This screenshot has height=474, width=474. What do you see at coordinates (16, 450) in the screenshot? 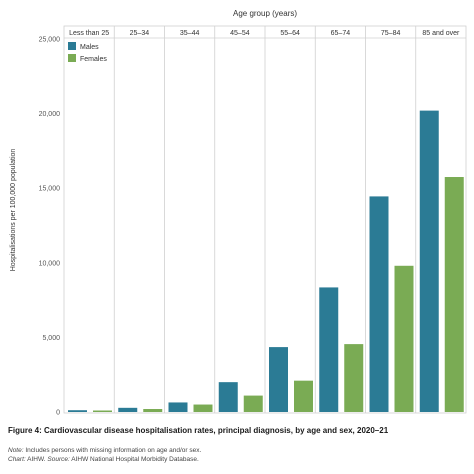
I see `note-label: Note:` at bounding box center [16, 450].